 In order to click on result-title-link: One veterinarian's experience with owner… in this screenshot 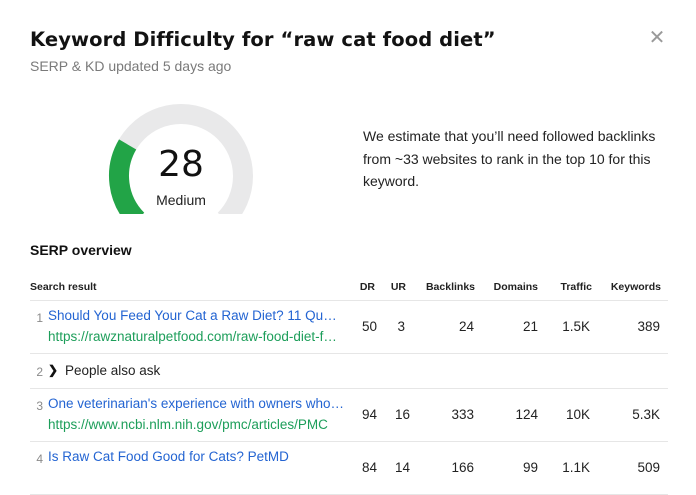, I will do `click(196, 403)`.